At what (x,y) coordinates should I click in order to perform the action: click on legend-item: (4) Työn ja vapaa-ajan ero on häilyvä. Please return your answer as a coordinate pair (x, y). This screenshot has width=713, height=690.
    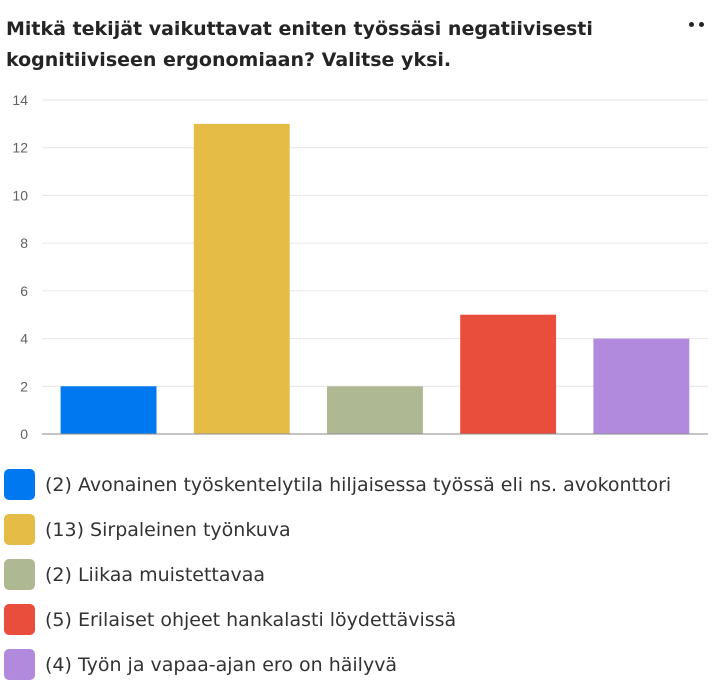
    Looking at the image, I should click on (354, 664).